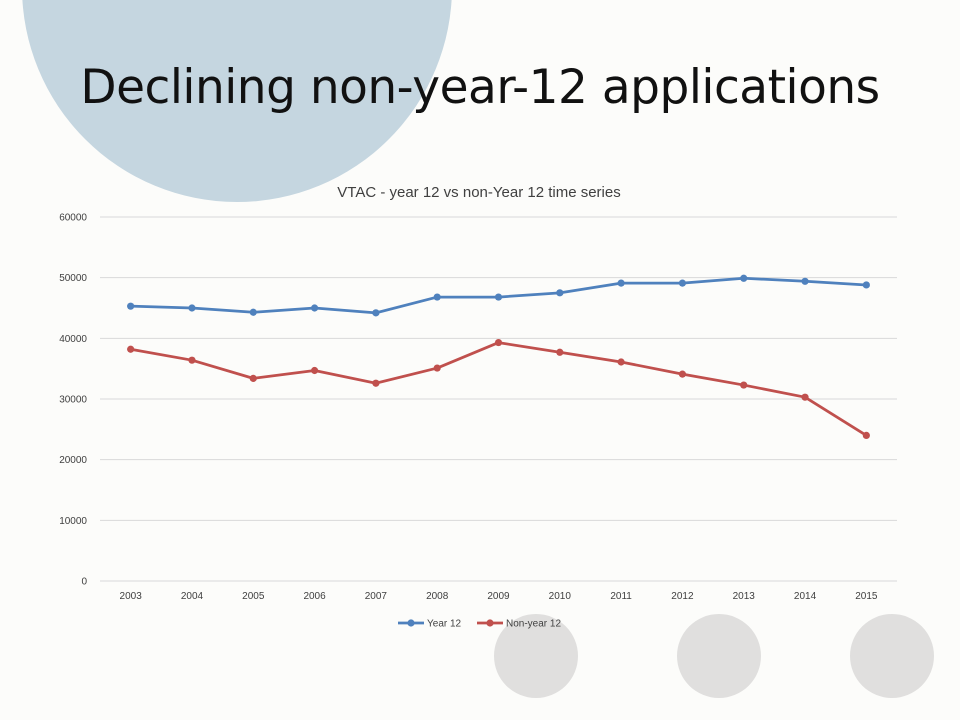  What do you see at coordinates (73, 460) in the screenshot?
I see `y-tick-label: 20000` at bounding box center [73, 460].